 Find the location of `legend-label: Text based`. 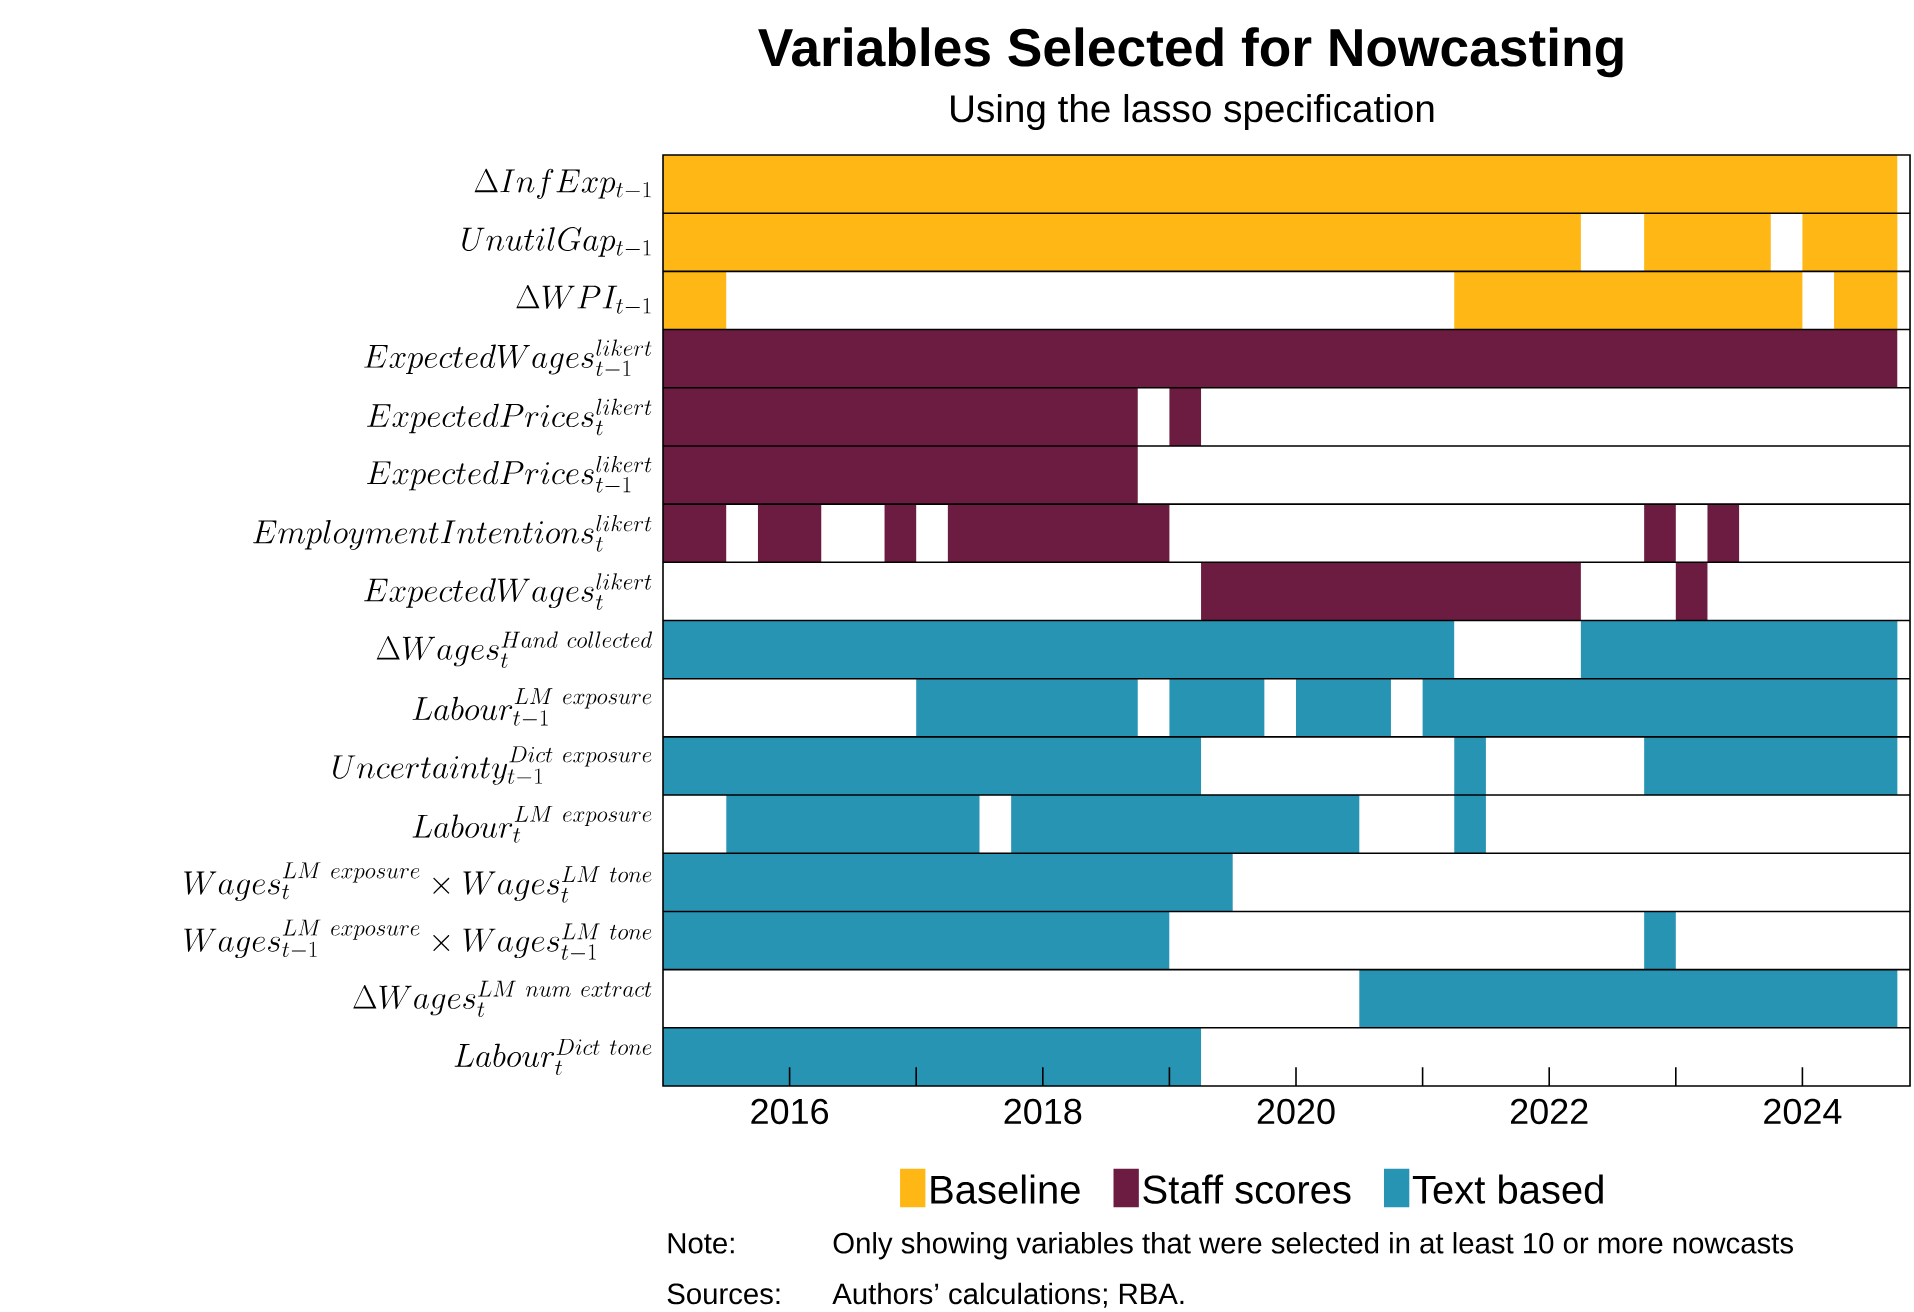

legend-label: Text based is located at coordinates (1507, 1189).